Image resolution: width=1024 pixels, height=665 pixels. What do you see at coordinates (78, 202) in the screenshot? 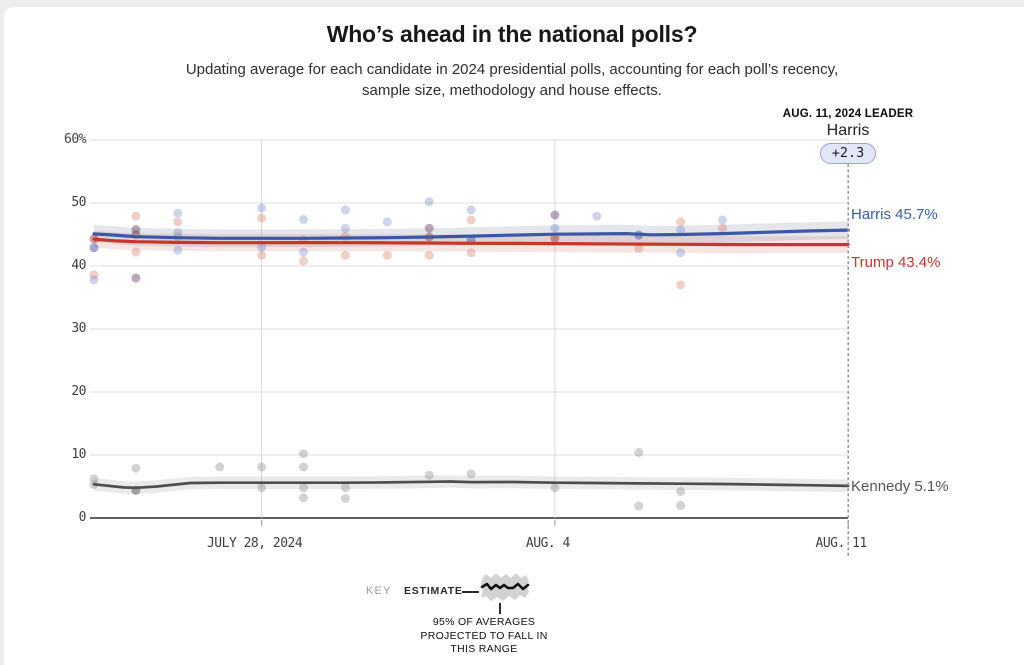
I see `y-axis-label-50: 50` at bounding box center [78, 202].